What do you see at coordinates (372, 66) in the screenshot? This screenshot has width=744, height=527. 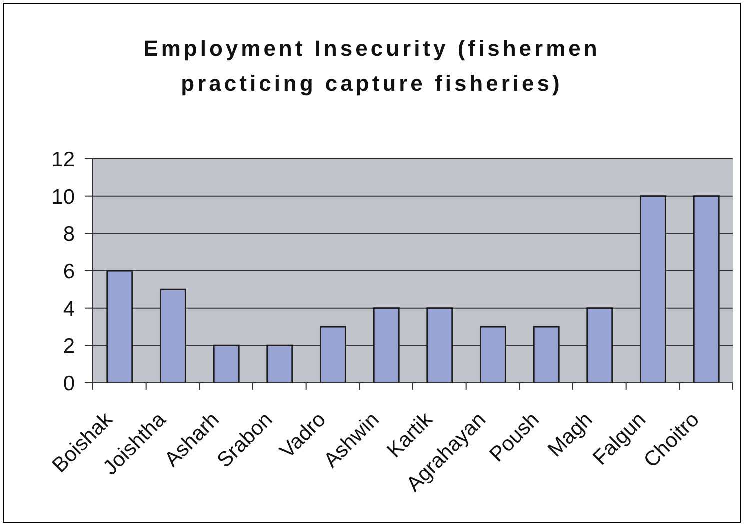 I see `chart-title: Employment Insecurity (fishermen practicing capture fisheries)` at bounding box center [372, 66].